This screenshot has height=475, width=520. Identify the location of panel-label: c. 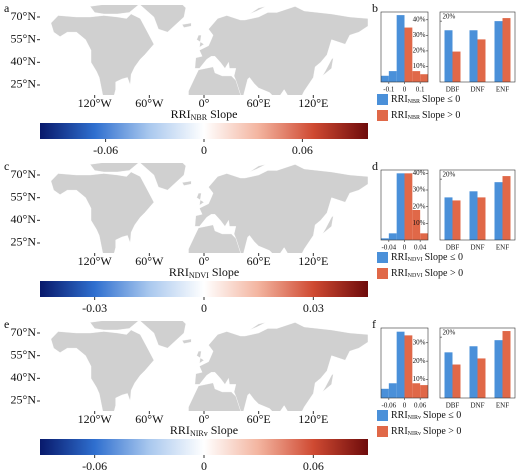
(6, 166).